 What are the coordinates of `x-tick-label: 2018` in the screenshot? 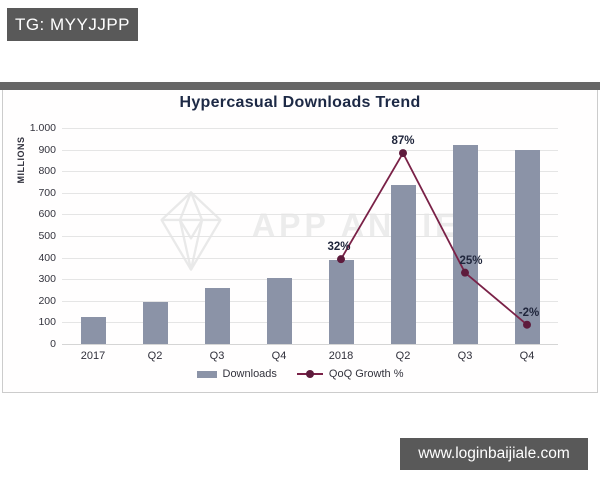 It's located at (341, 356).